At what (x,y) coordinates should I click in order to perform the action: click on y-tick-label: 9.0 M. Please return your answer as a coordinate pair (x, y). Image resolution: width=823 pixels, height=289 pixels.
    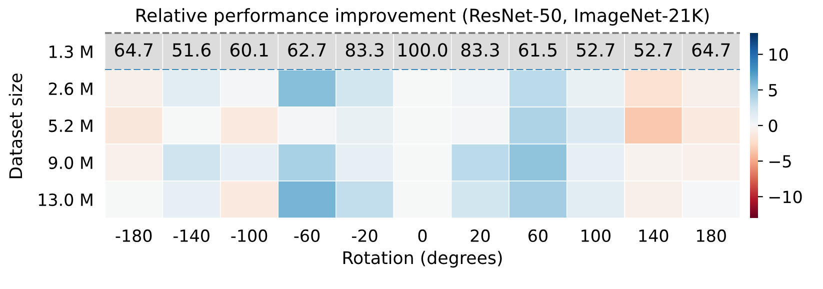
    Looking at the image, I should click on (70, 163).